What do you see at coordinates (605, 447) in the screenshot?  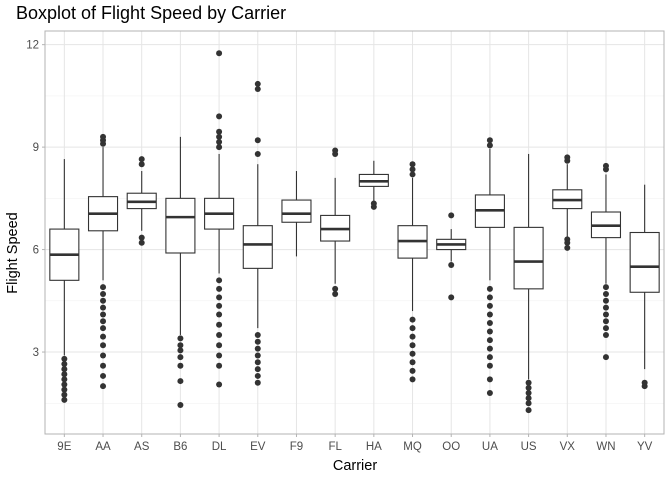 I see `x-tick-label: WN` at bounding box center [605, 447].